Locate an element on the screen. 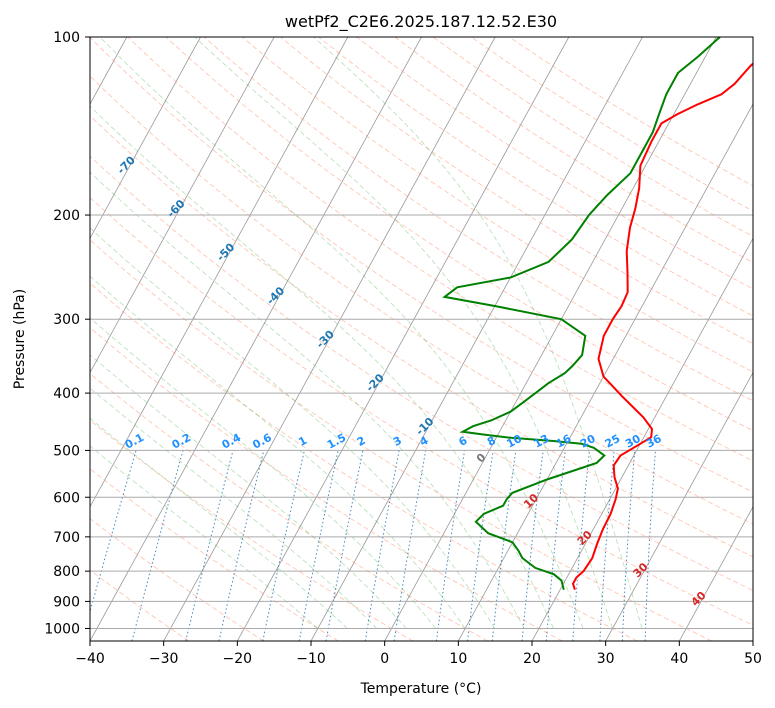  isotherm-label: 40 is located at coordinates (699, 599).